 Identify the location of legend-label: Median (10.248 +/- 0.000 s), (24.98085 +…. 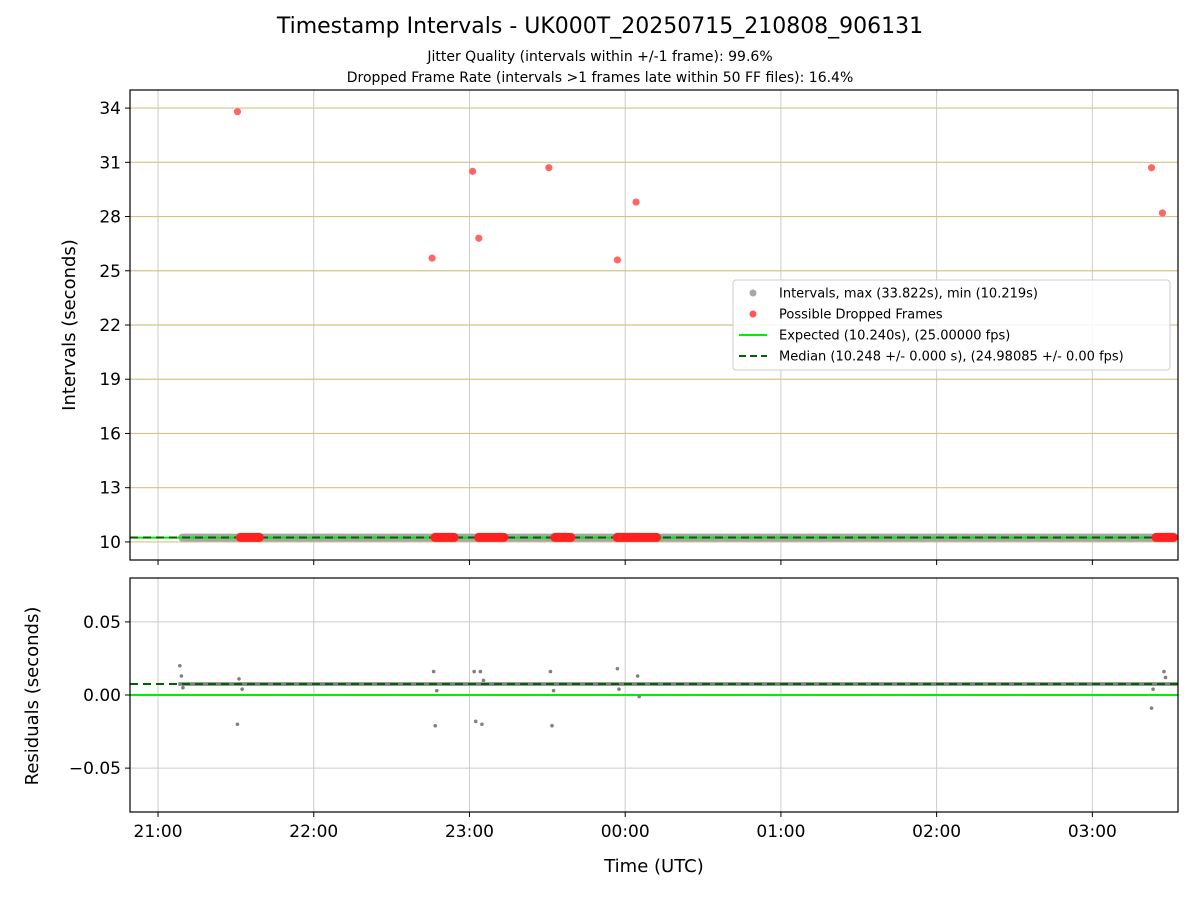
(951, 357).